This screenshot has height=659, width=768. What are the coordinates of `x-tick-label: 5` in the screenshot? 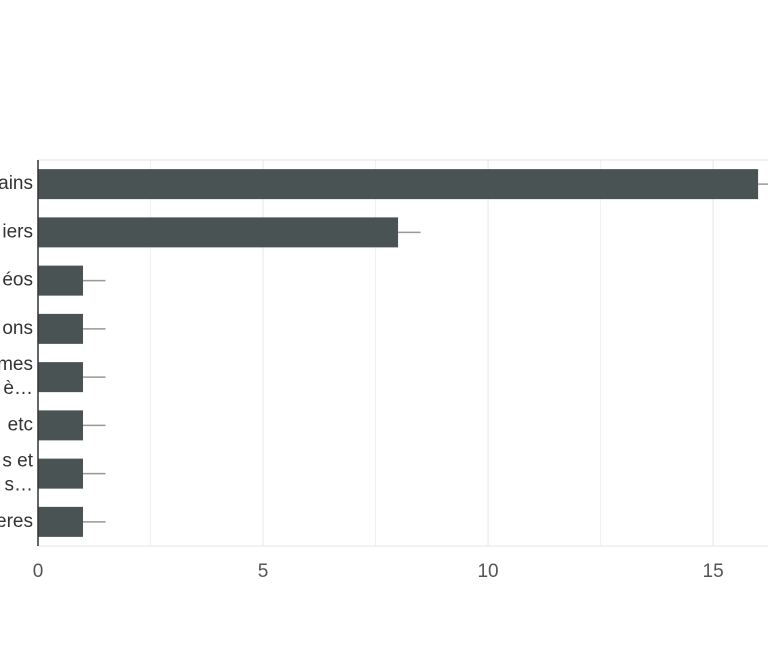 It's located at (263, 571).